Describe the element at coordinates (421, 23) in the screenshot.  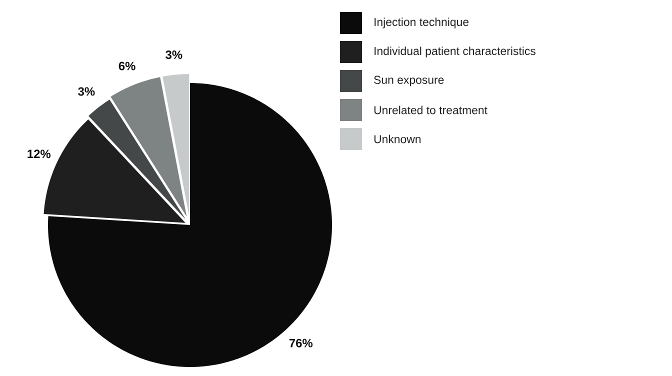
I see `legend-label: Injection technique` at that location.